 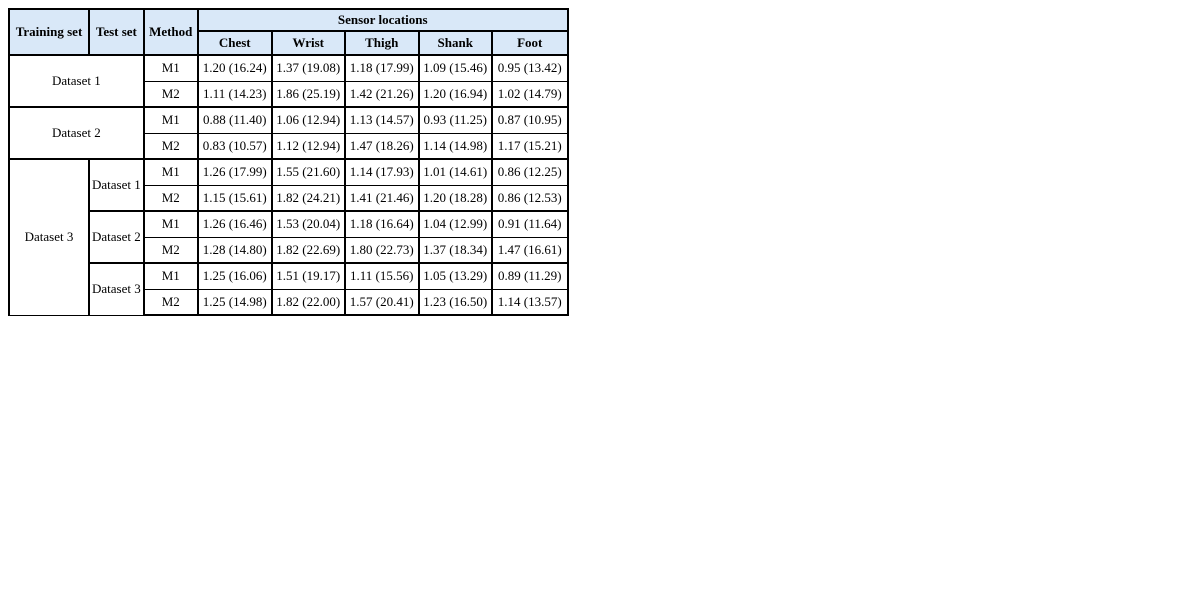 I want to click on value-cell: 1.26 (17.99), so click(x=234, y=172).